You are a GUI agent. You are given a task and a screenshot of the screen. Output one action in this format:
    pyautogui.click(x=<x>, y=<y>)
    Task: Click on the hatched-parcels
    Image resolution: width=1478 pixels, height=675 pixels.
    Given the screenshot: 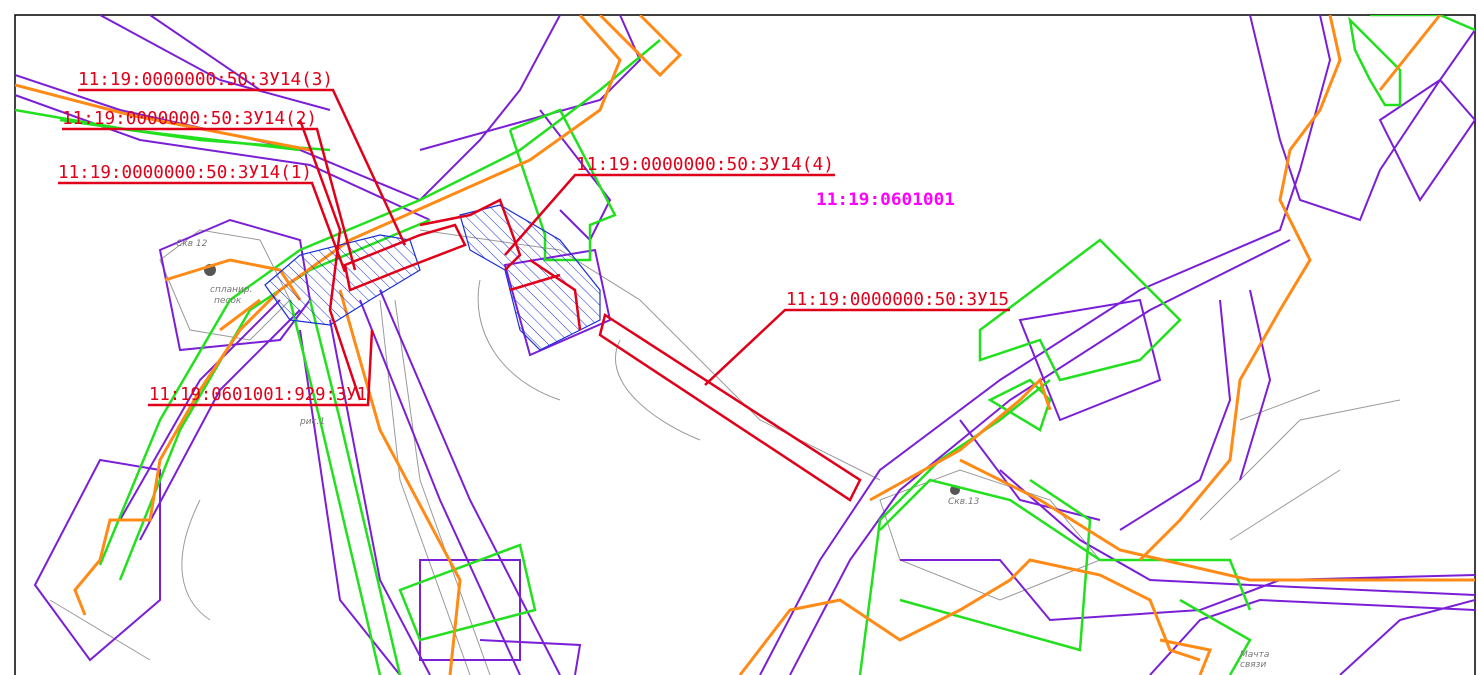 What is the action you would take?
    pyautogui.click(x=432, y=277)
    